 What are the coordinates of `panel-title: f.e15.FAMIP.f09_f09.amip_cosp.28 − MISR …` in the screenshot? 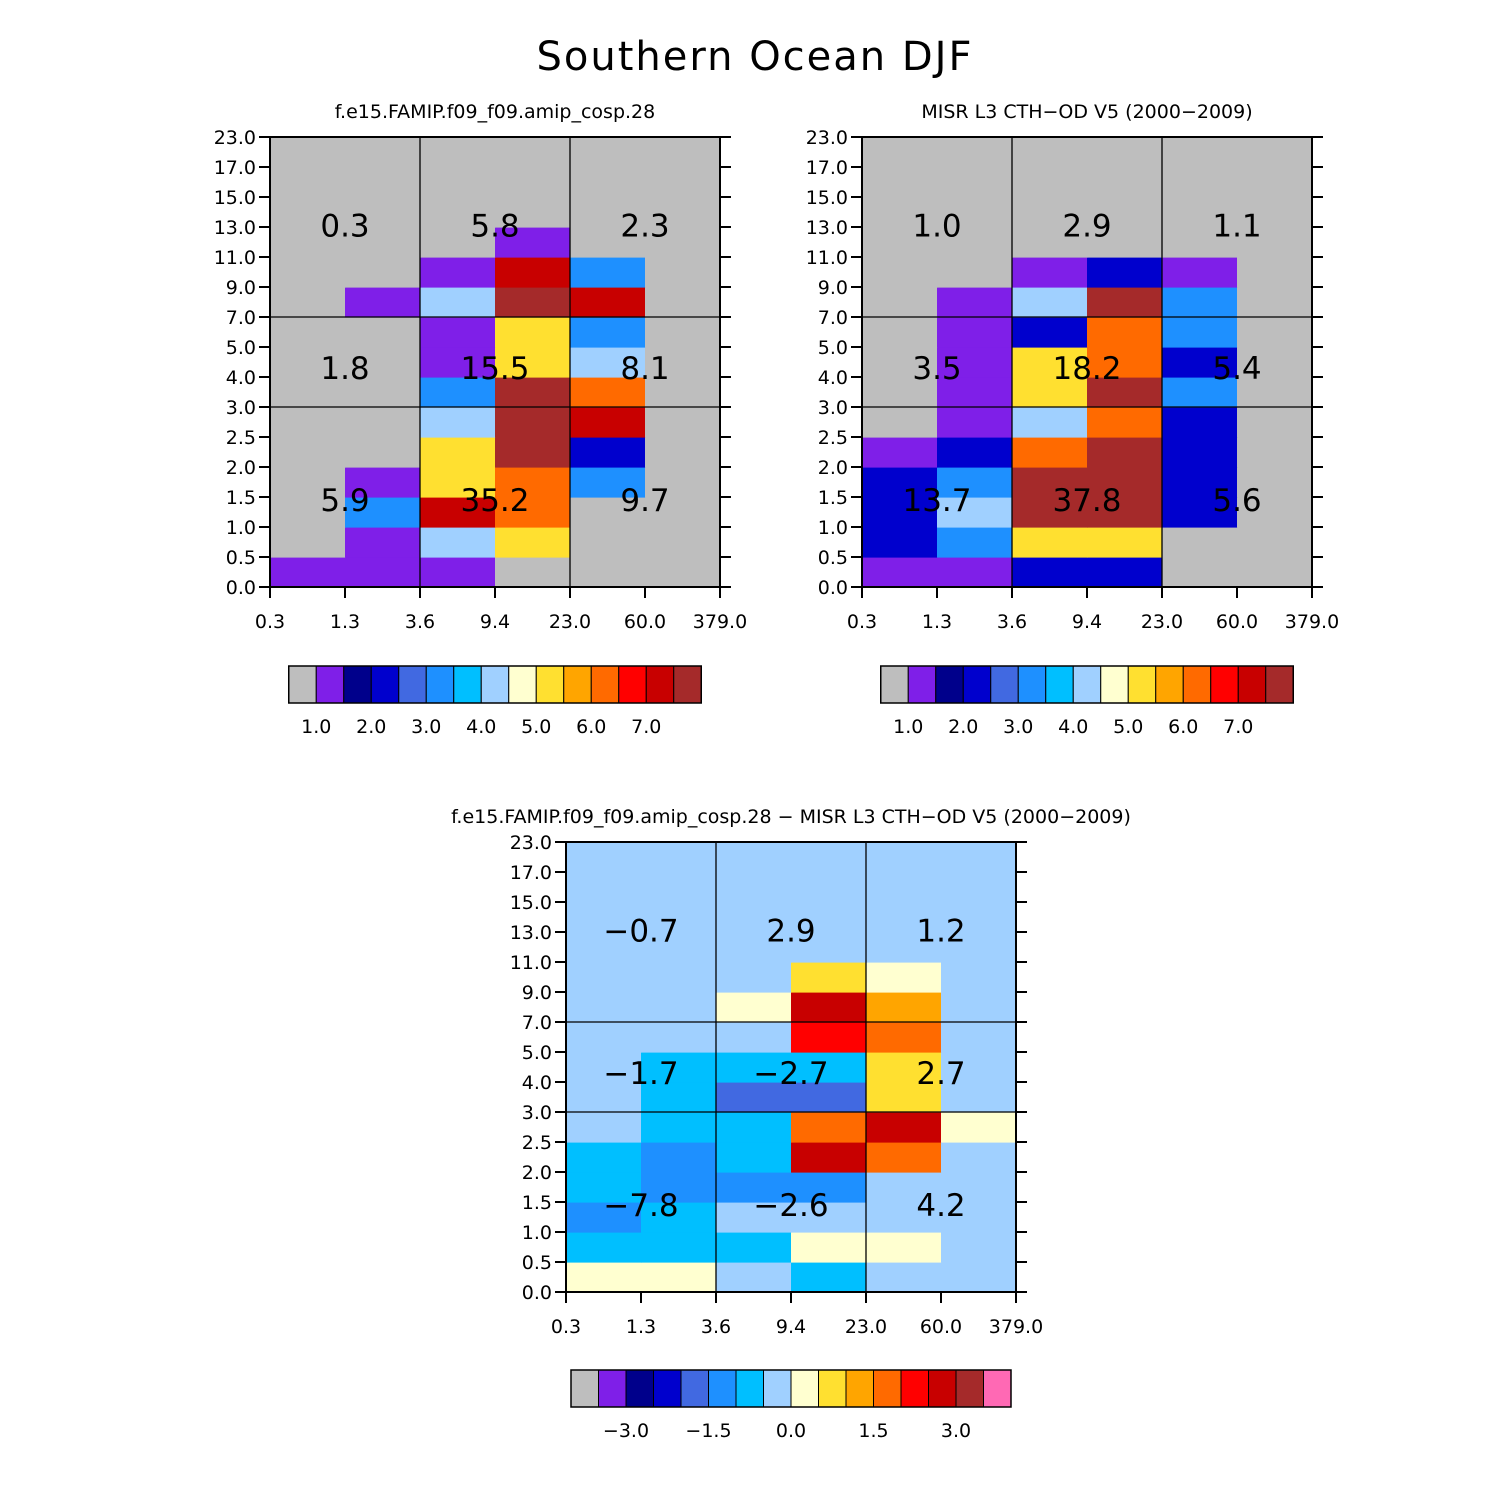 It's located at (791, 817).